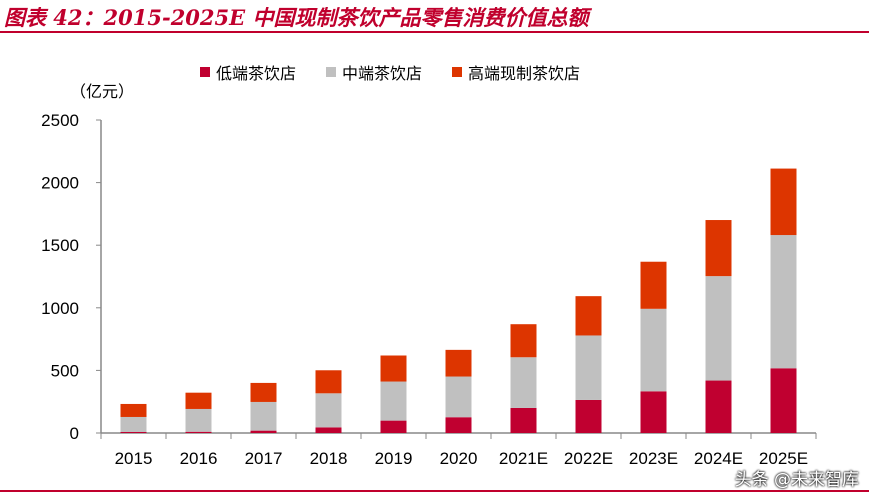 This screenshot has height=495, width=869. What do you see at coordinates (523, 458) in the screenshot?
I see `x-tick-label: 2021E` at bounding box center [523, 458].